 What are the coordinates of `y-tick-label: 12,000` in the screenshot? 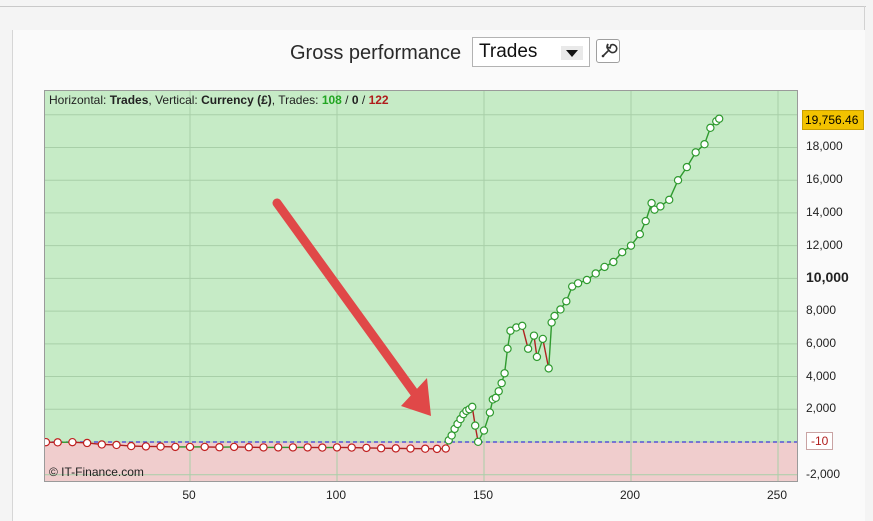 It's located at (824, 244).